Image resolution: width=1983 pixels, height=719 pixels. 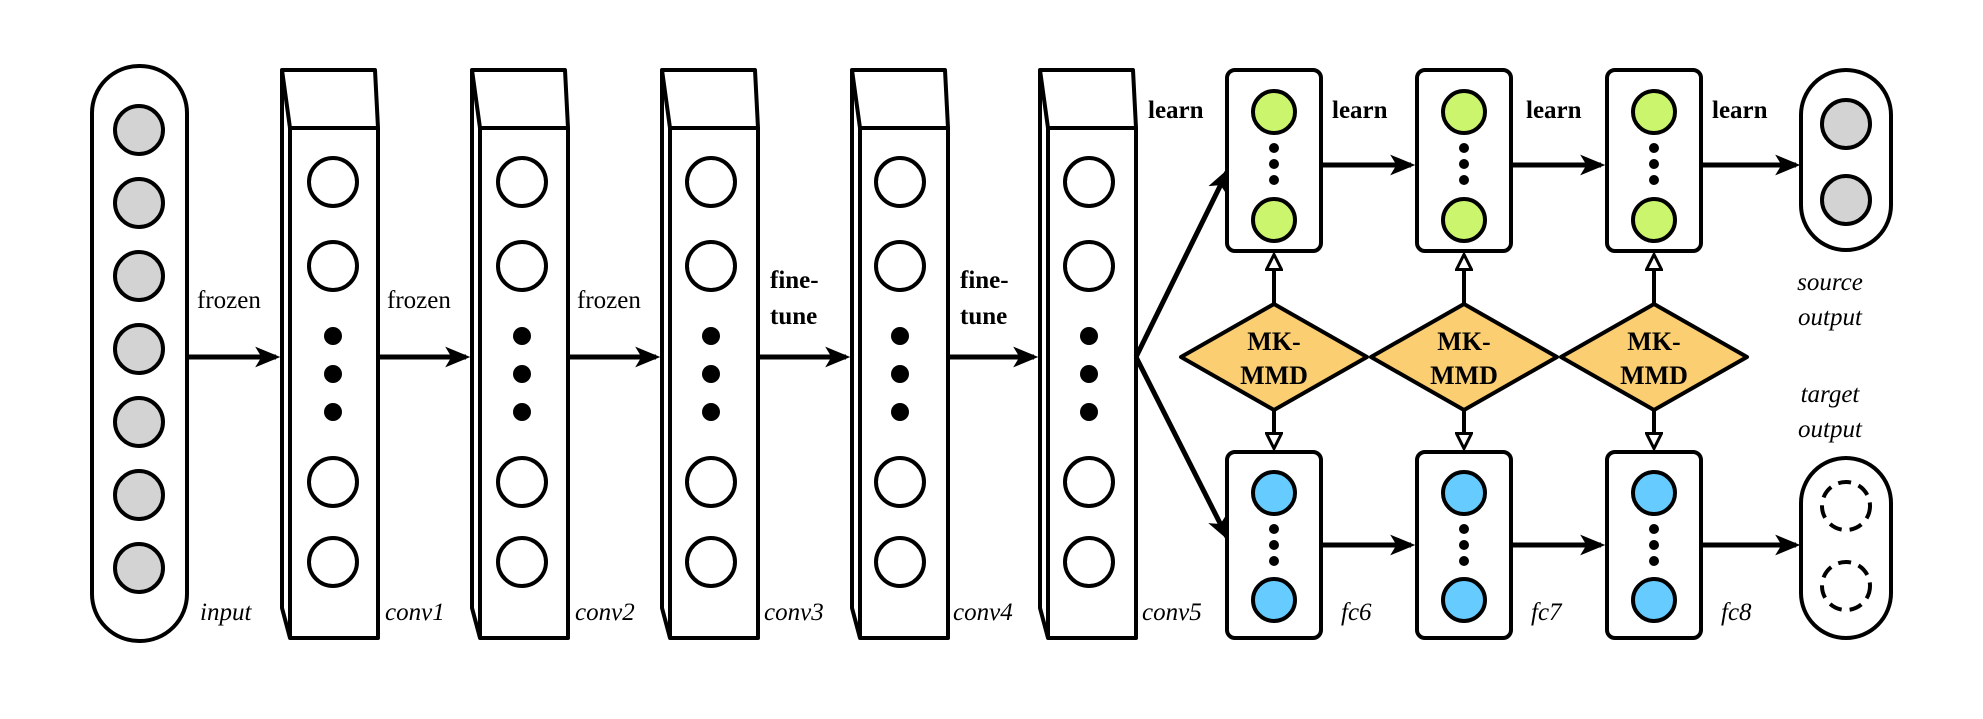 I want to click on fc6-target: fc6, so click(x=1298, y=545).